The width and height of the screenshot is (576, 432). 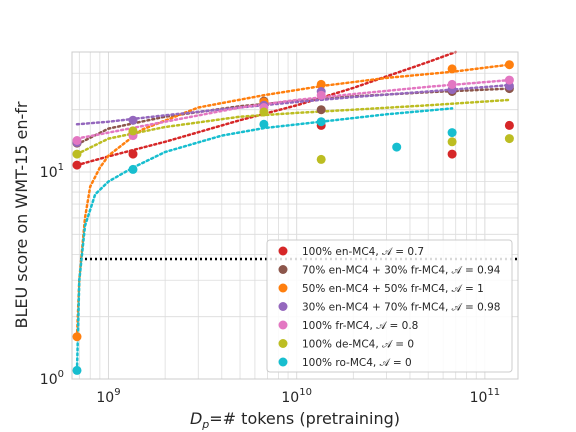 What do you see at coordinates (493, 392) in the screenshot?
I see `tick-exponent: 11` at bounding box center [493, 392].